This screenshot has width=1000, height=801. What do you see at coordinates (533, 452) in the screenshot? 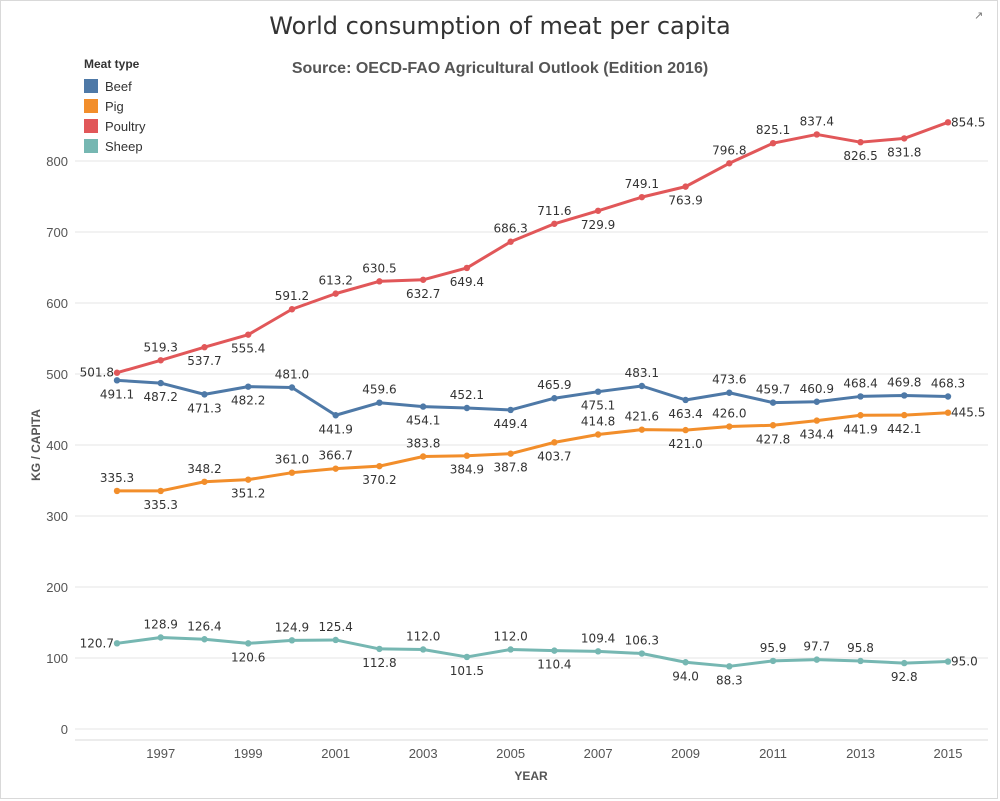
I see `series-line-pig` at bounding box center [533, 452].